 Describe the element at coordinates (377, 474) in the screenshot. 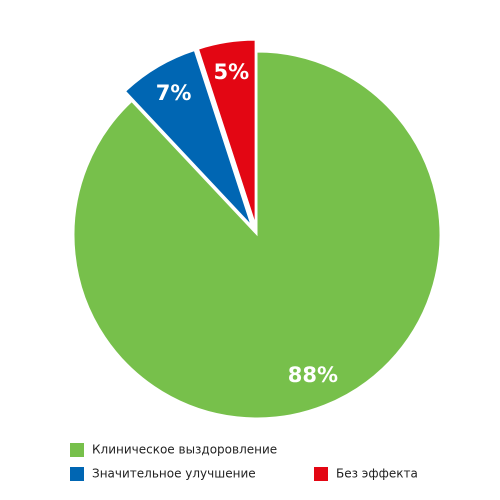

I see `legend-label: Без эффекта` at that location.